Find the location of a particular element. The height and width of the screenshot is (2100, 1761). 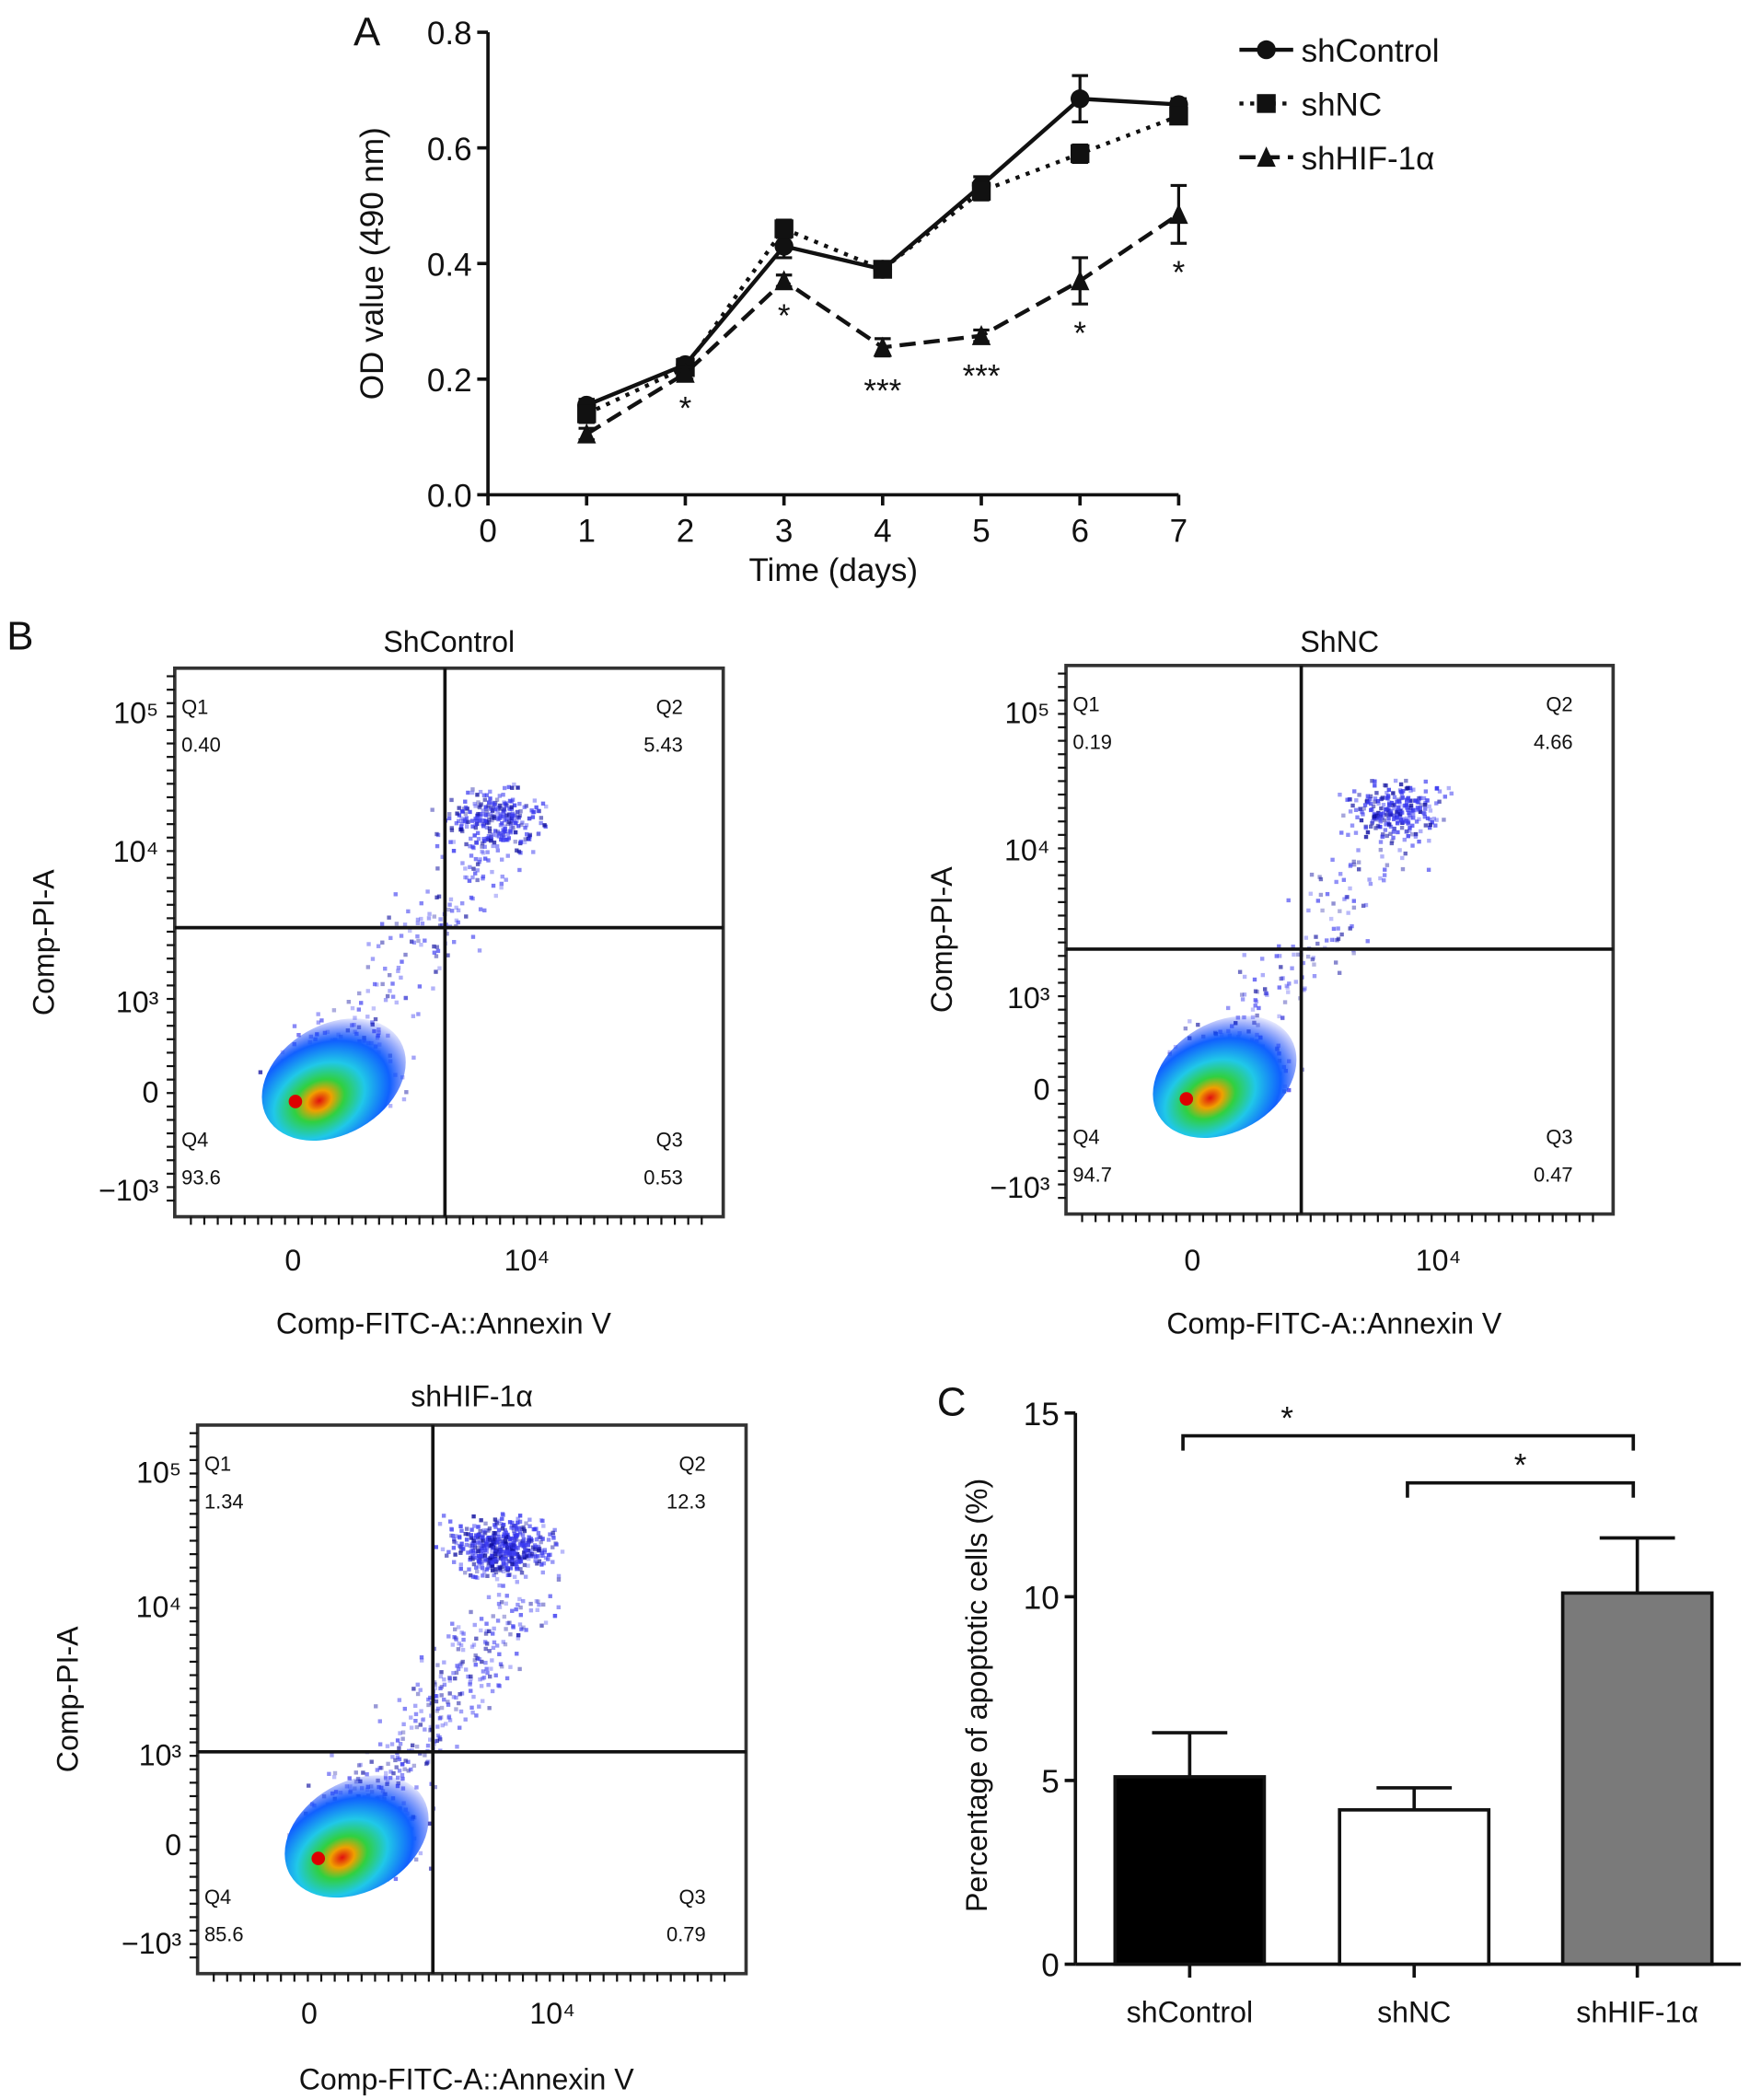

y-axis-title: Comp-PI-A is located at coordinates (68, 1699).